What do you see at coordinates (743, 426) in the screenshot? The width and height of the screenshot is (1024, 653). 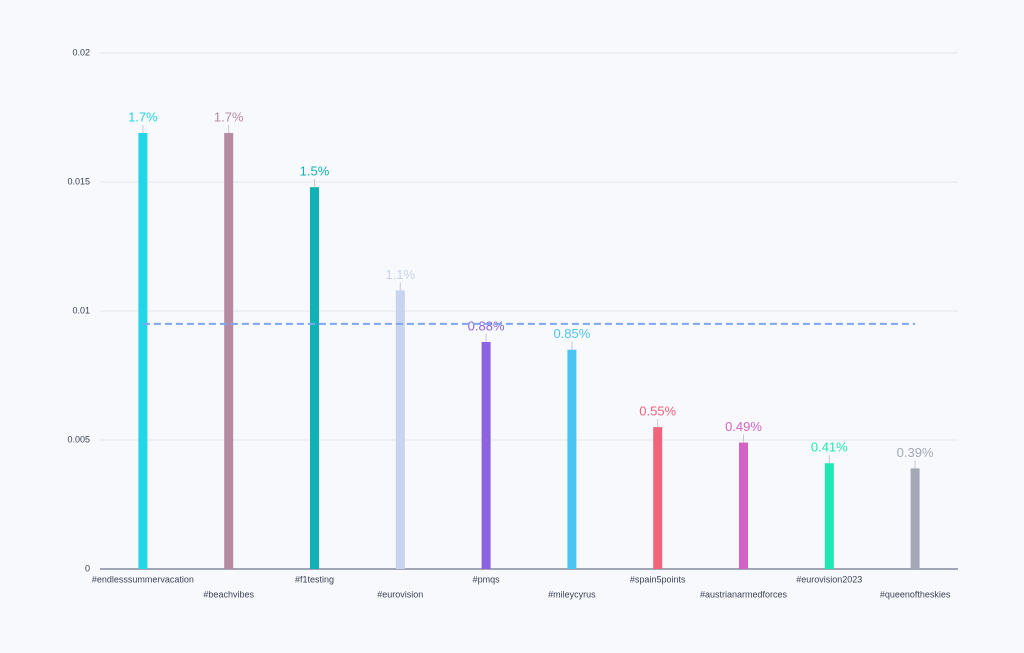 I see `value-label: 0.49%` at bounding box center [743, 426].